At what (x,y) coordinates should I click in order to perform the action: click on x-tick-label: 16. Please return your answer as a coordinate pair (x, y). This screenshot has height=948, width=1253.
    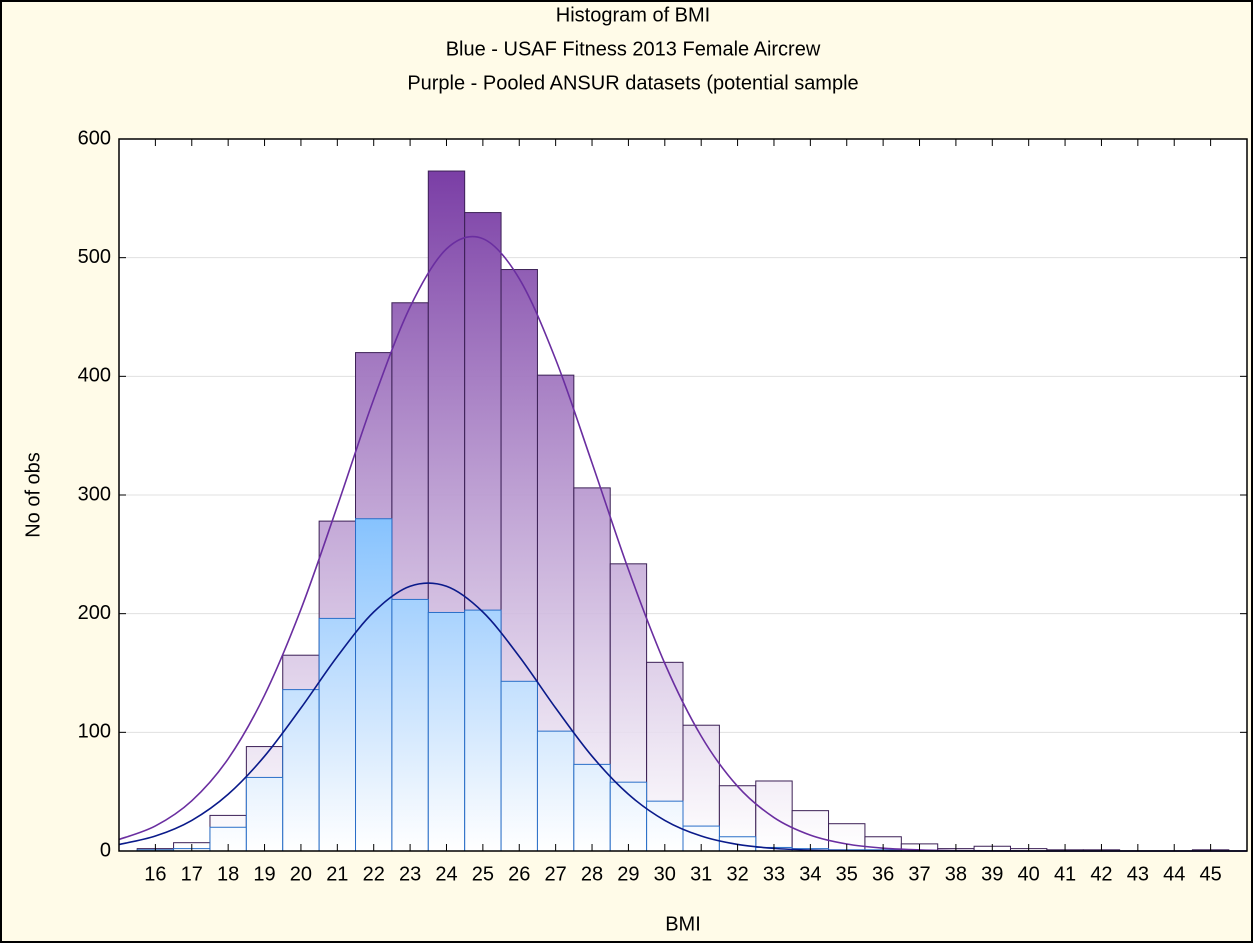
    Looking at the image, I should click on (155, 874).